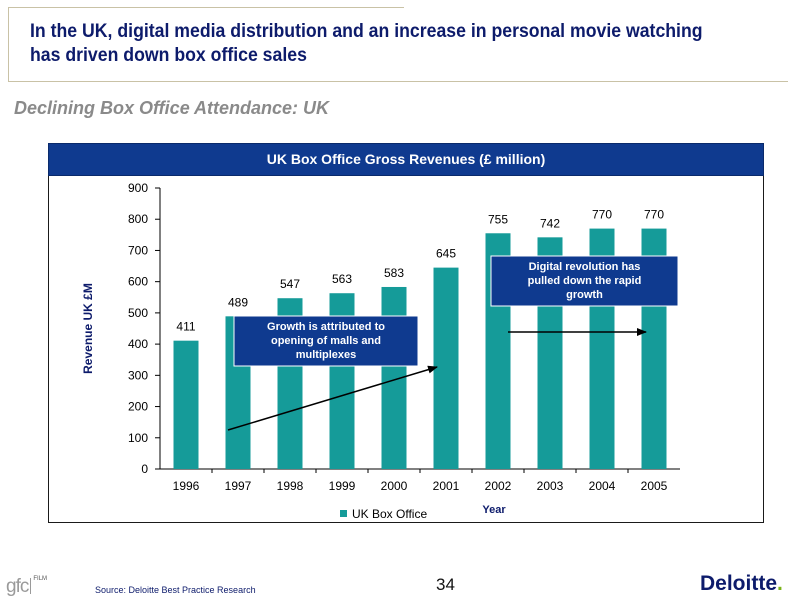  I want to click on headline-frame, so click(398, 45).